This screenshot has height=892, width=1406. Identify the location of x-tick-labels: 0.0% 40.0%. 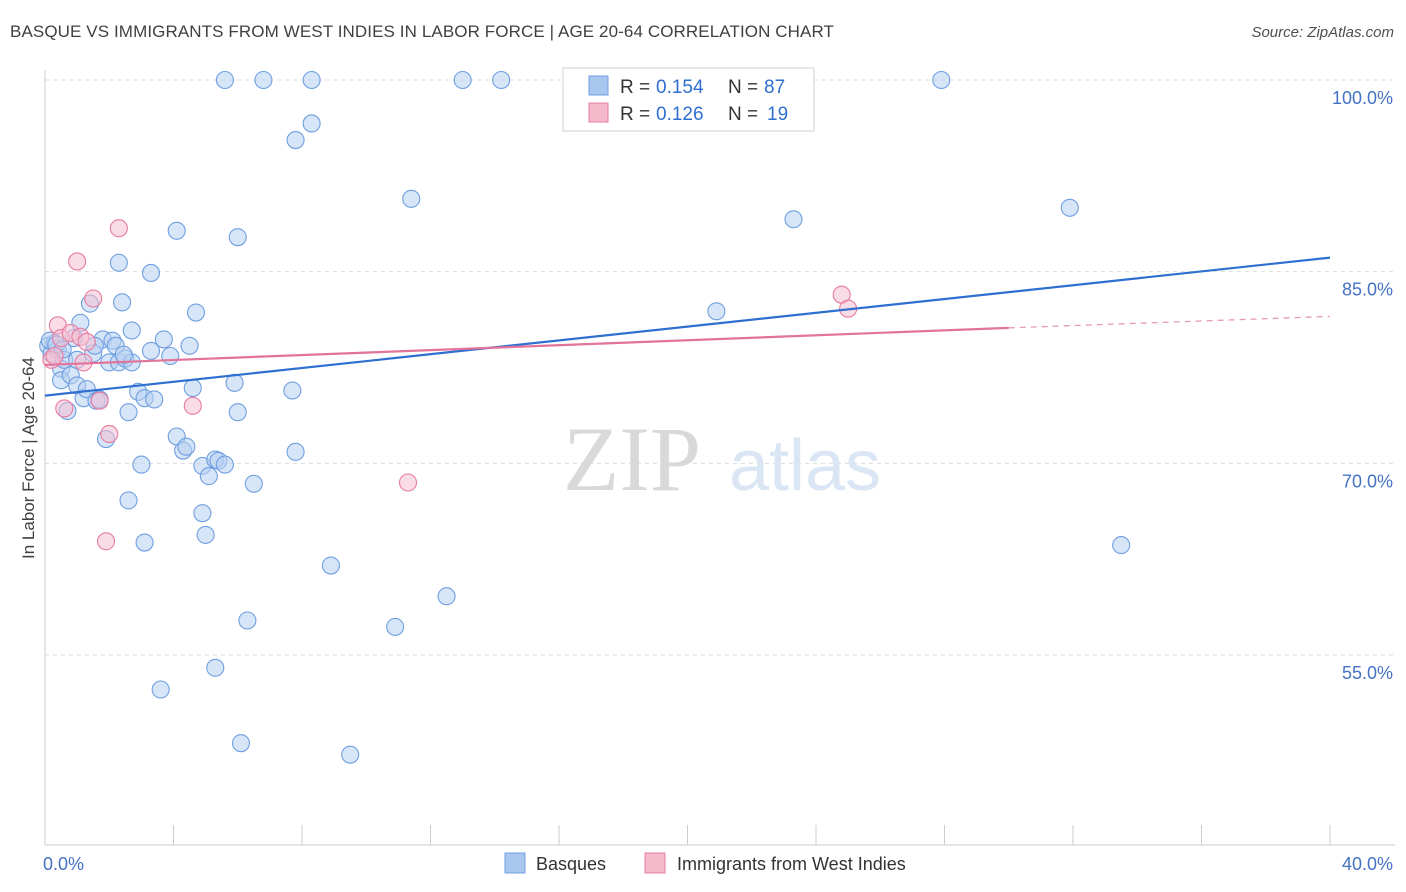
(718, 864).